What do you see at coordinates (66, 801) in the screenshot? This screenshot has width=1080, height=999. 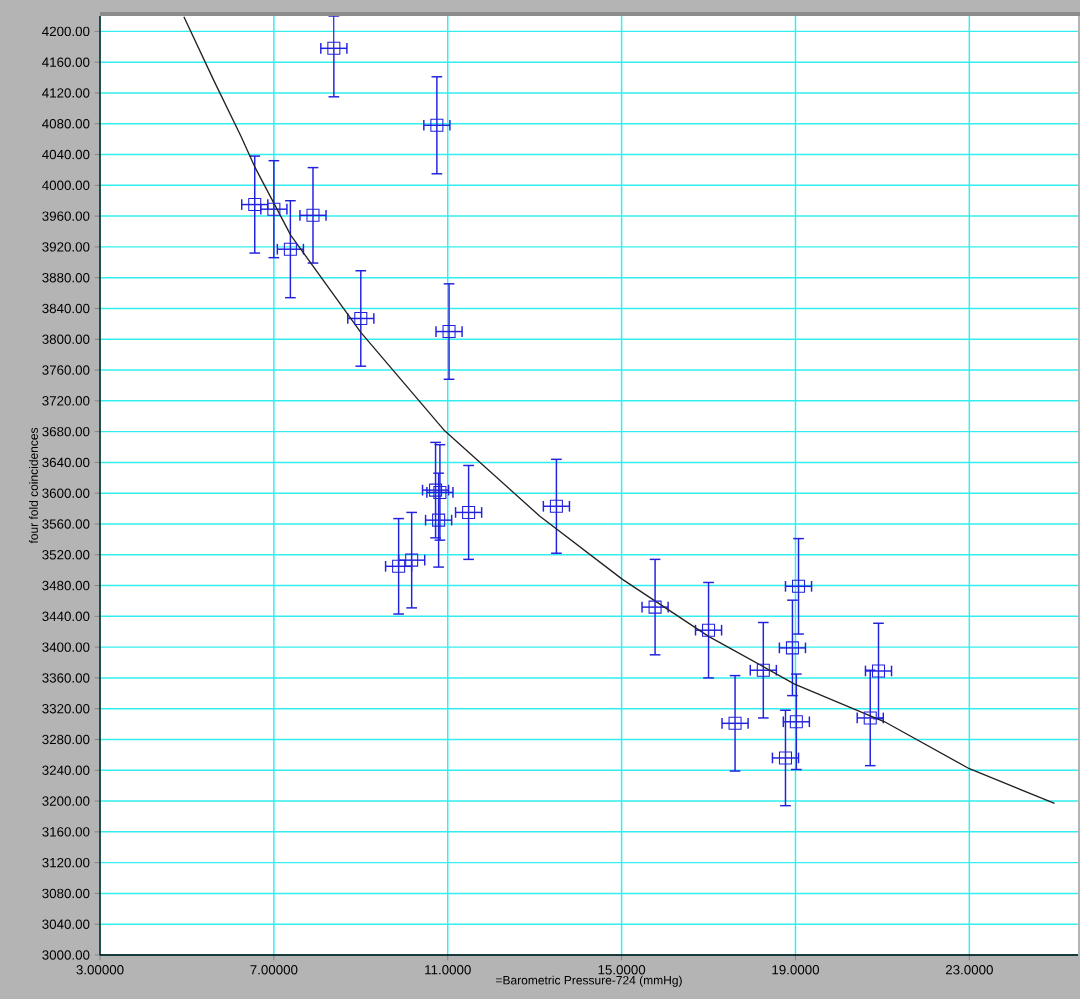 I see `y-tick-label: 3200.00` at bounding box center [66, 801].